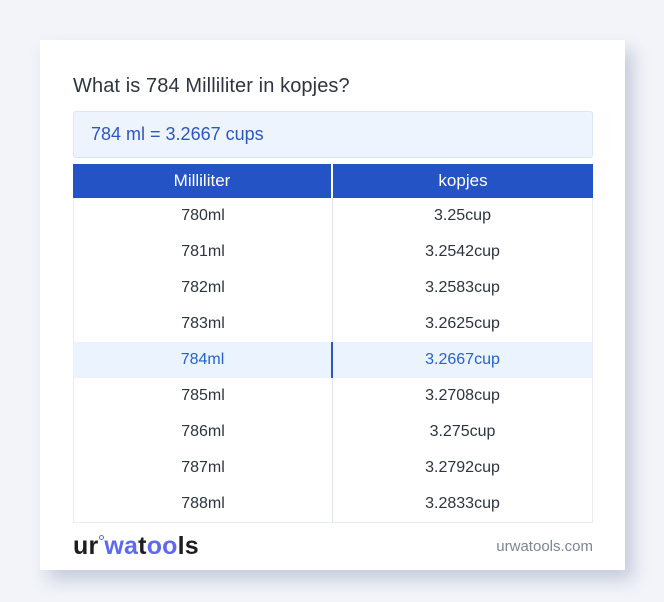  Describe the element at coordinates (203, 216) in the screenshot. I see `ml-value: 780ml` at that location.